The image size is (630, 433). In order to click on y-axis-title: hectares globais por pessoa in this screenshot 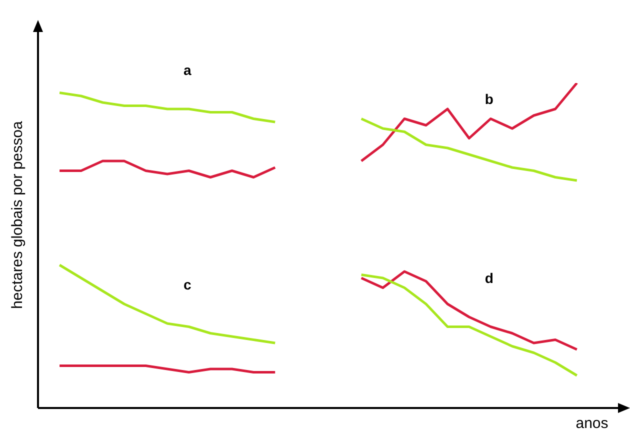, I will do `click(17, 214)`.